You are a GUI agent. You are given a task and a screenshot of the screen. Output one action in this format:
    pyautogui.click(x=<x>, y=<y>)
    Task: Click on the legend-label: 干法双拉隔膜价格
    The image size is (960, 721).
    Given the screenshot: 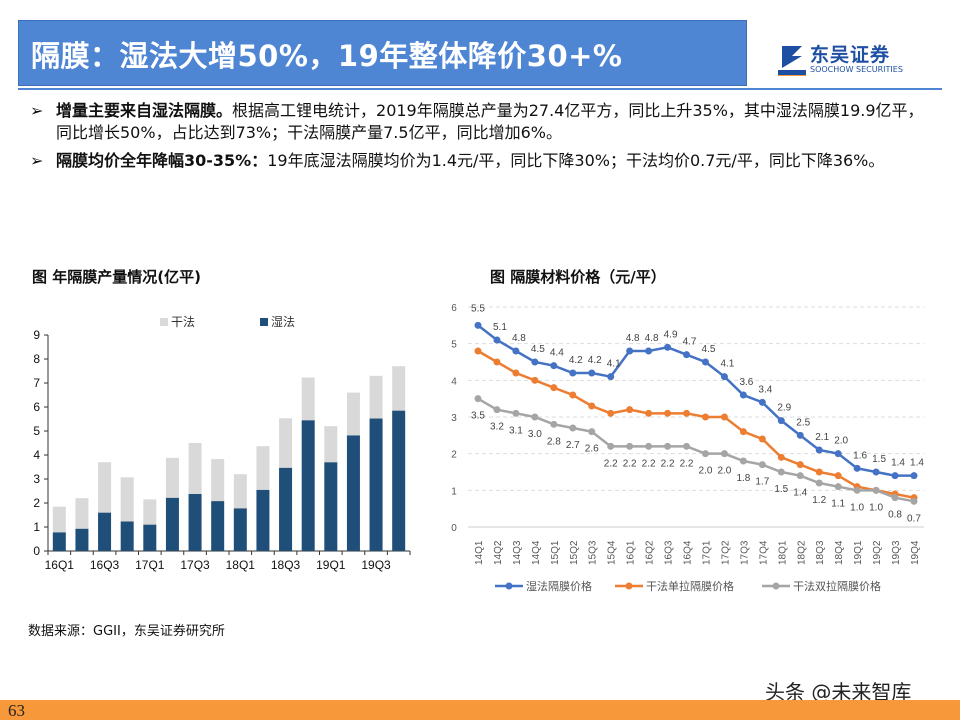 What is the action you would take?
    pyautogui.click(x=837, y=586)
    